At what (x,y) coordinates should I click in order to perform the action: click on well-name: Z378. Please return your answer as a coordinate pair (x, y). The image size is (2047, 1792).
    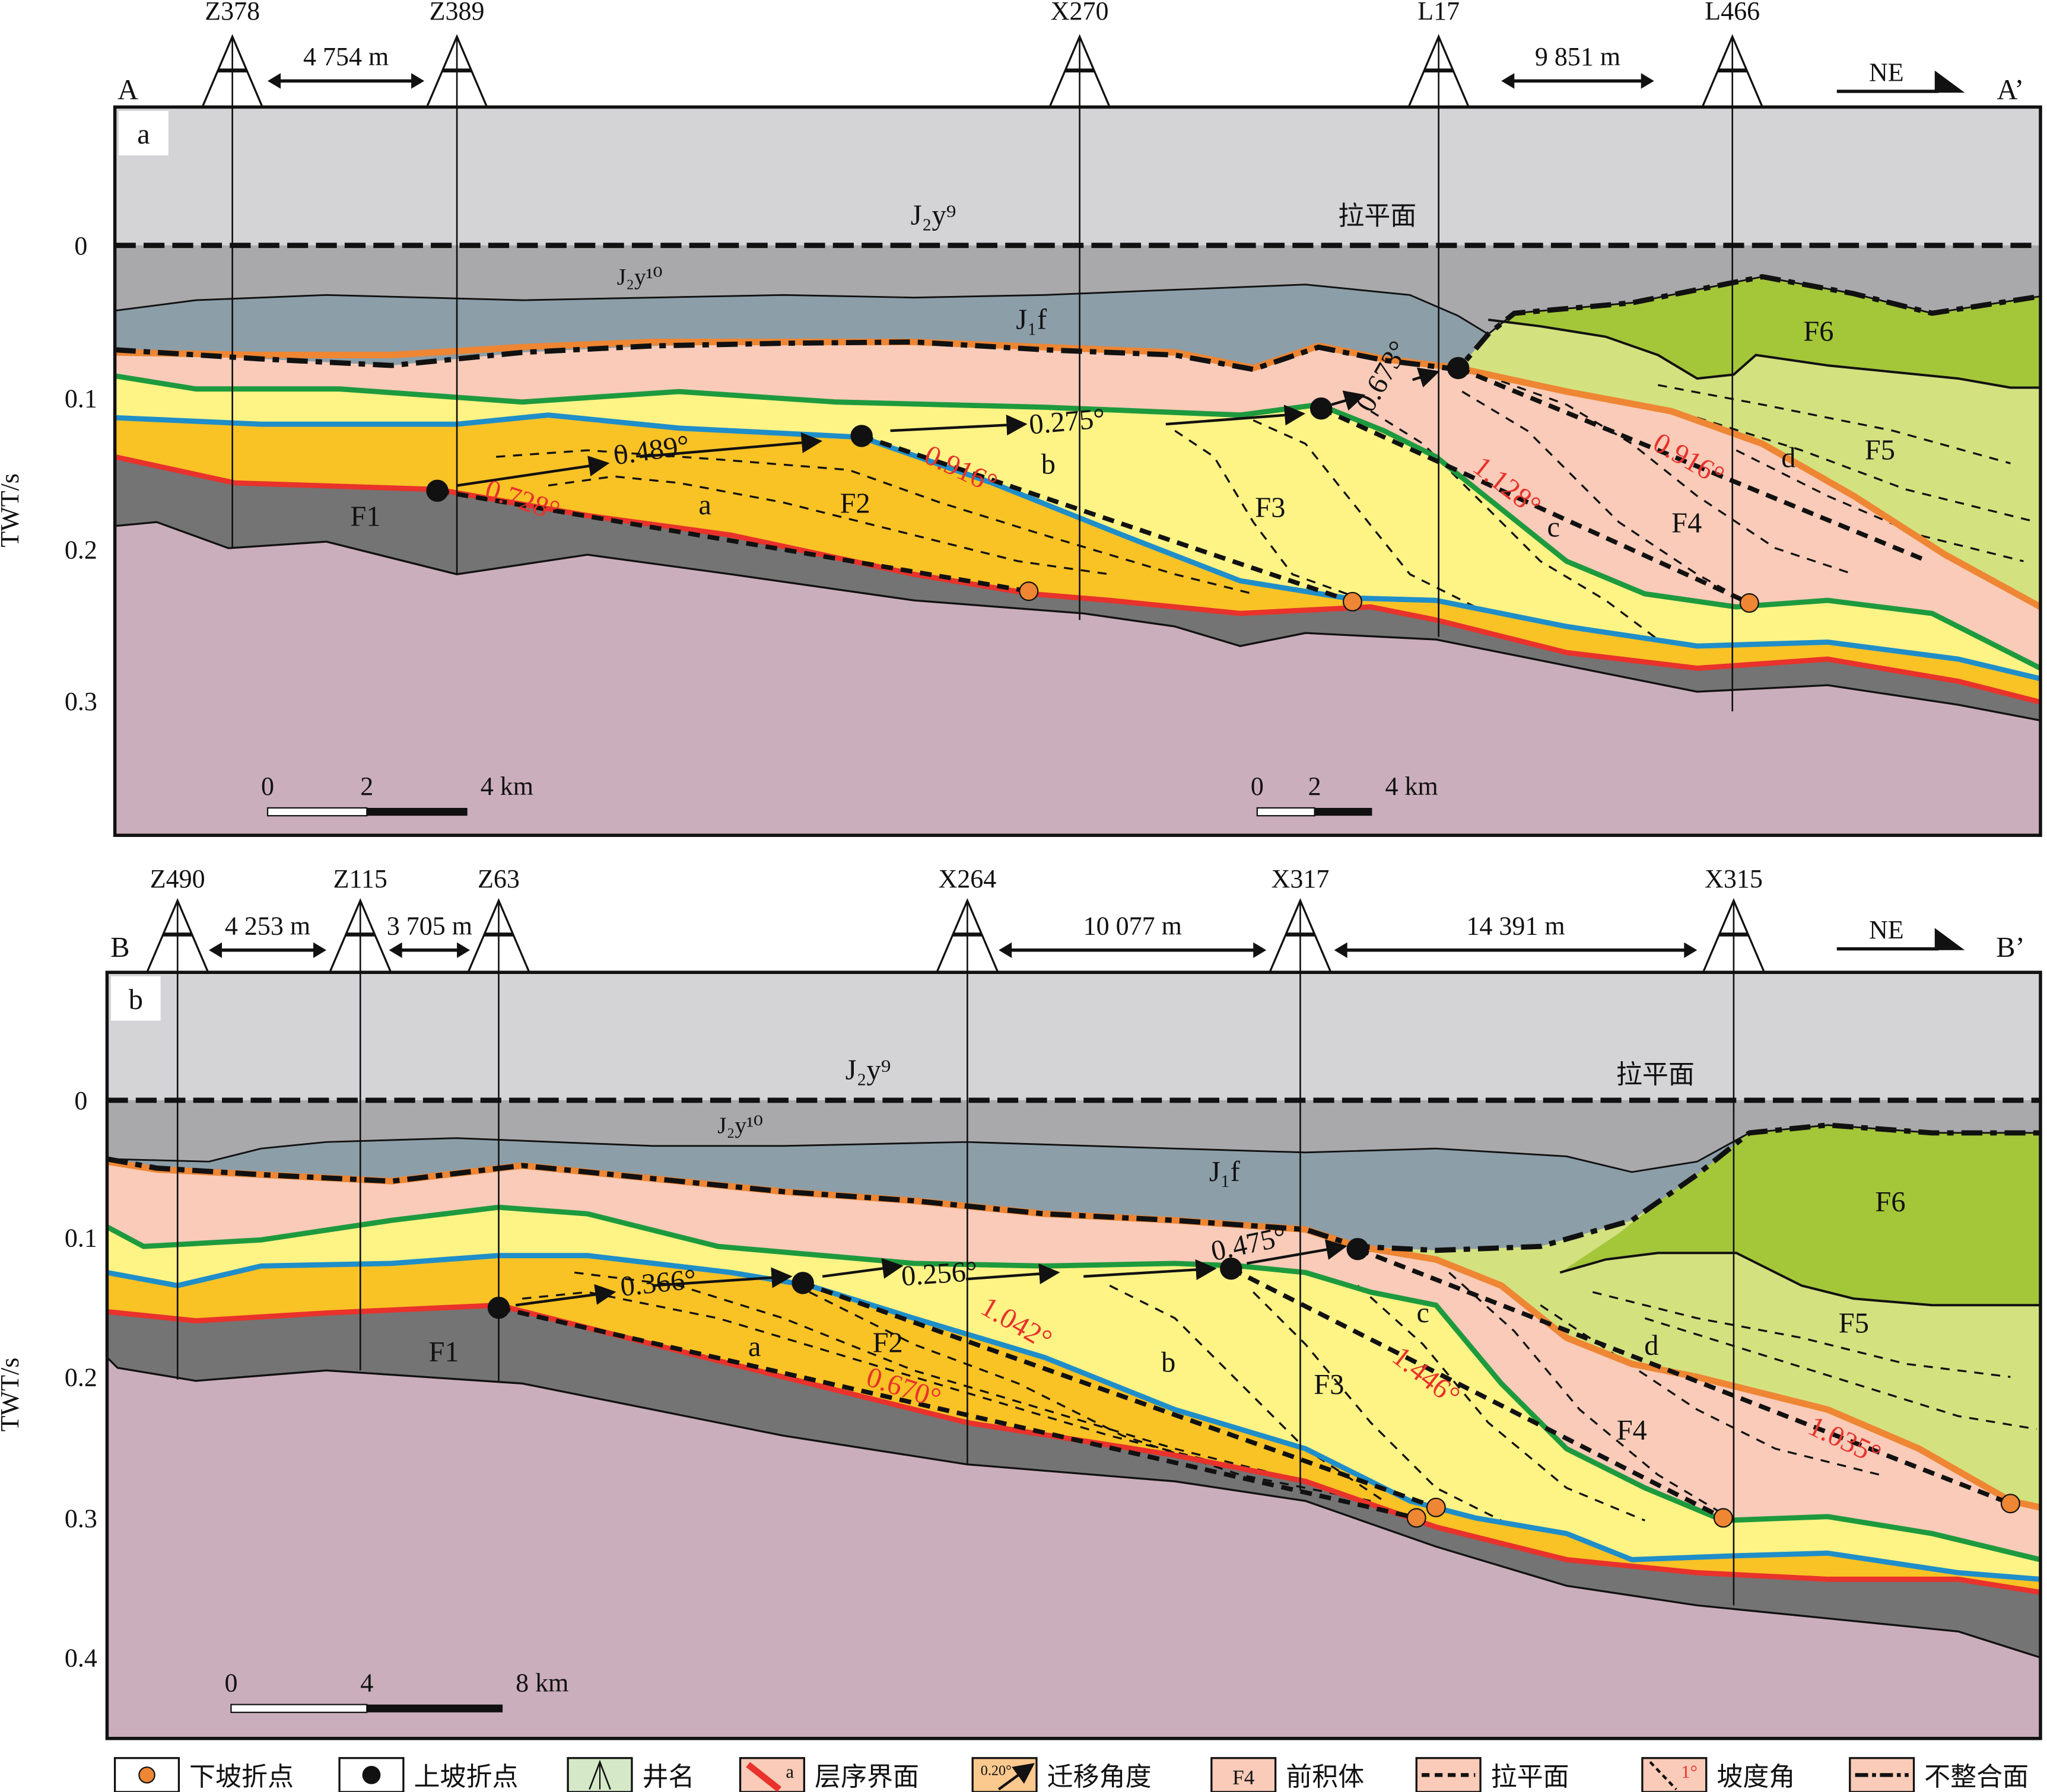
    Looking at the image, I should click on (232, 13).